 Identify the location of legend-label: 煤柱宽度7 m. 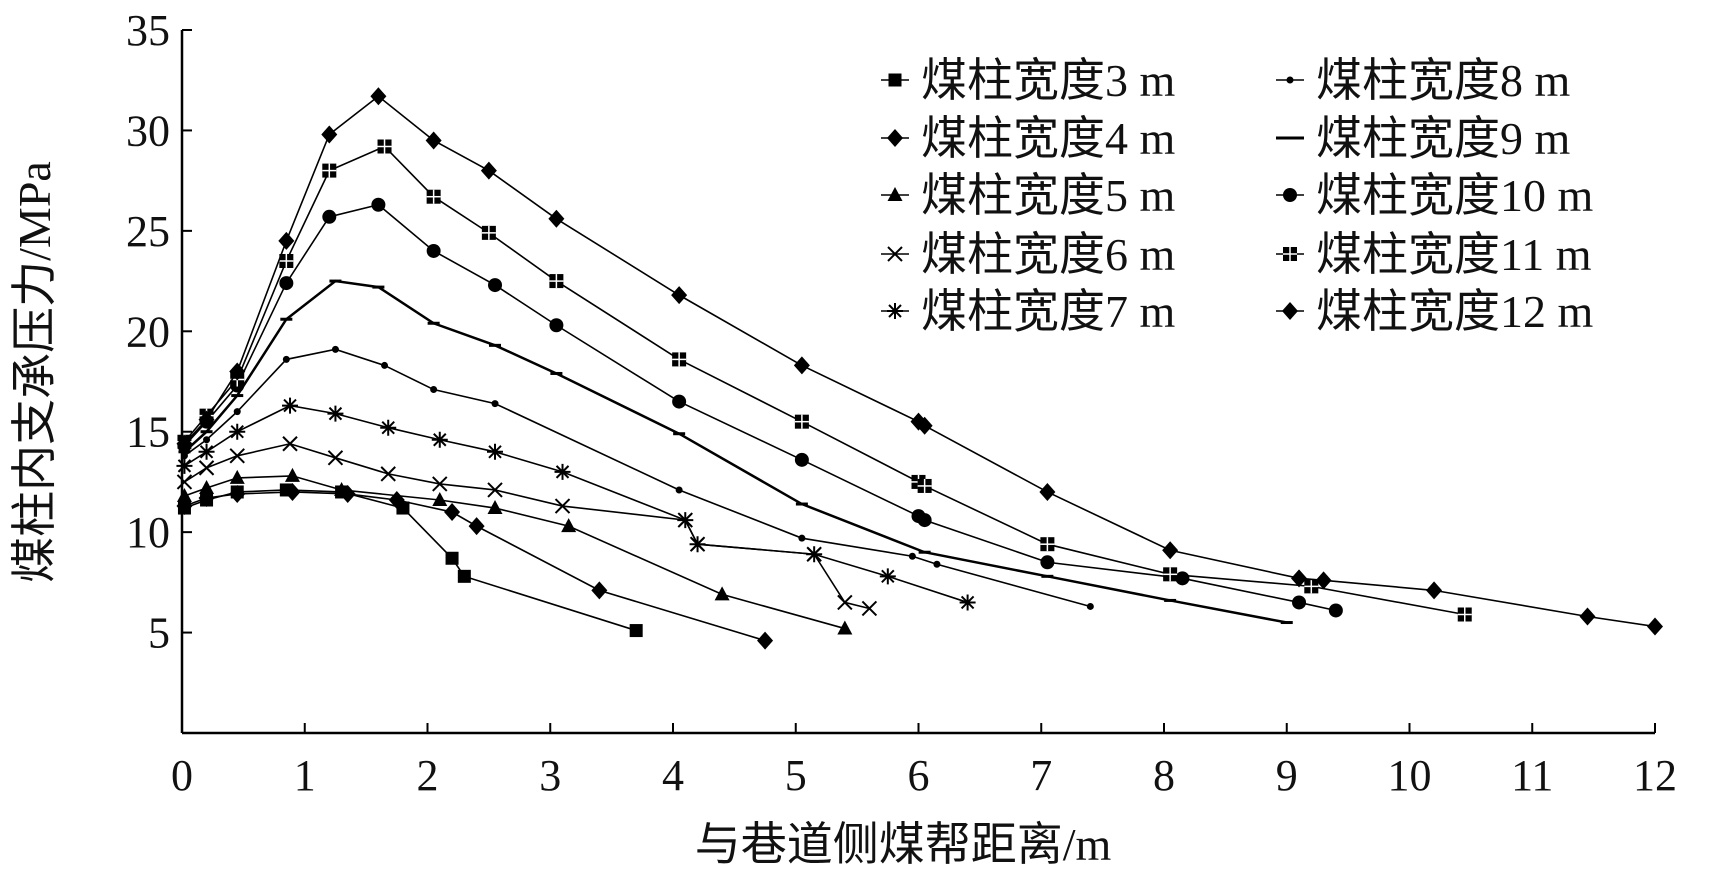
(1048, 311).